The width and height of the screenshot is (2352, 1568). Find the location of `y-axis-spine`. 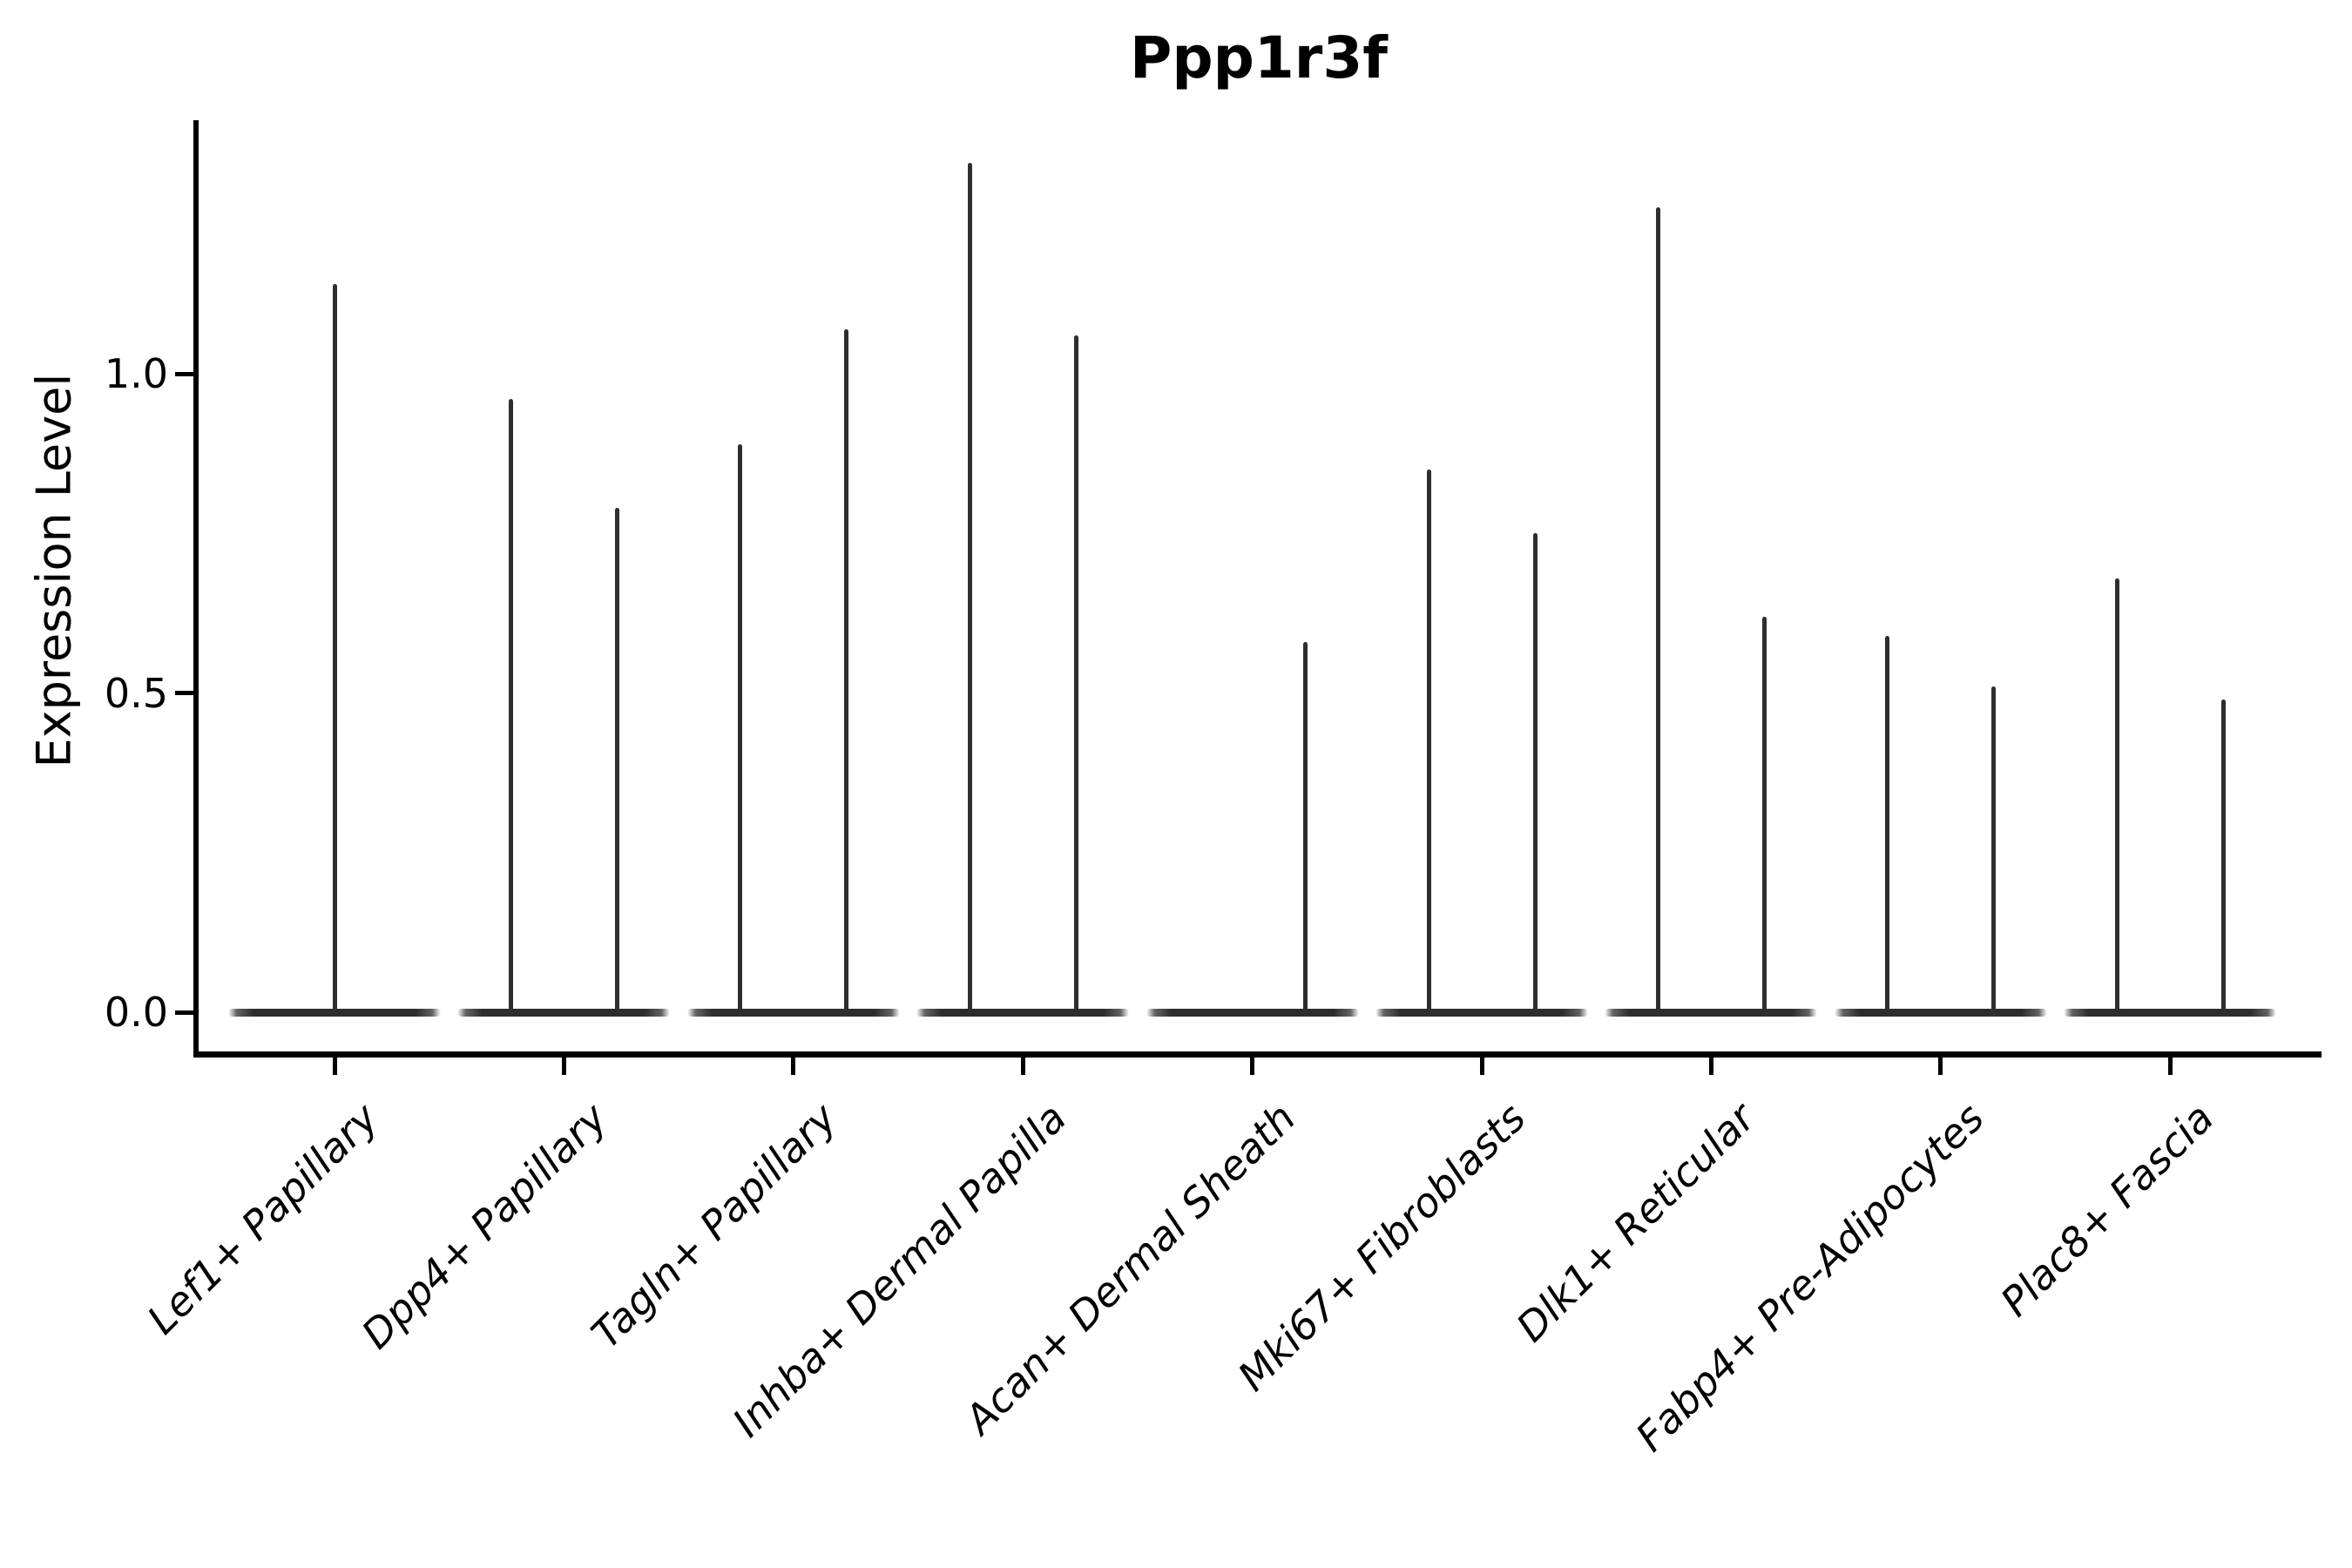

y-axis-spine is located at coordinates (196, 589).